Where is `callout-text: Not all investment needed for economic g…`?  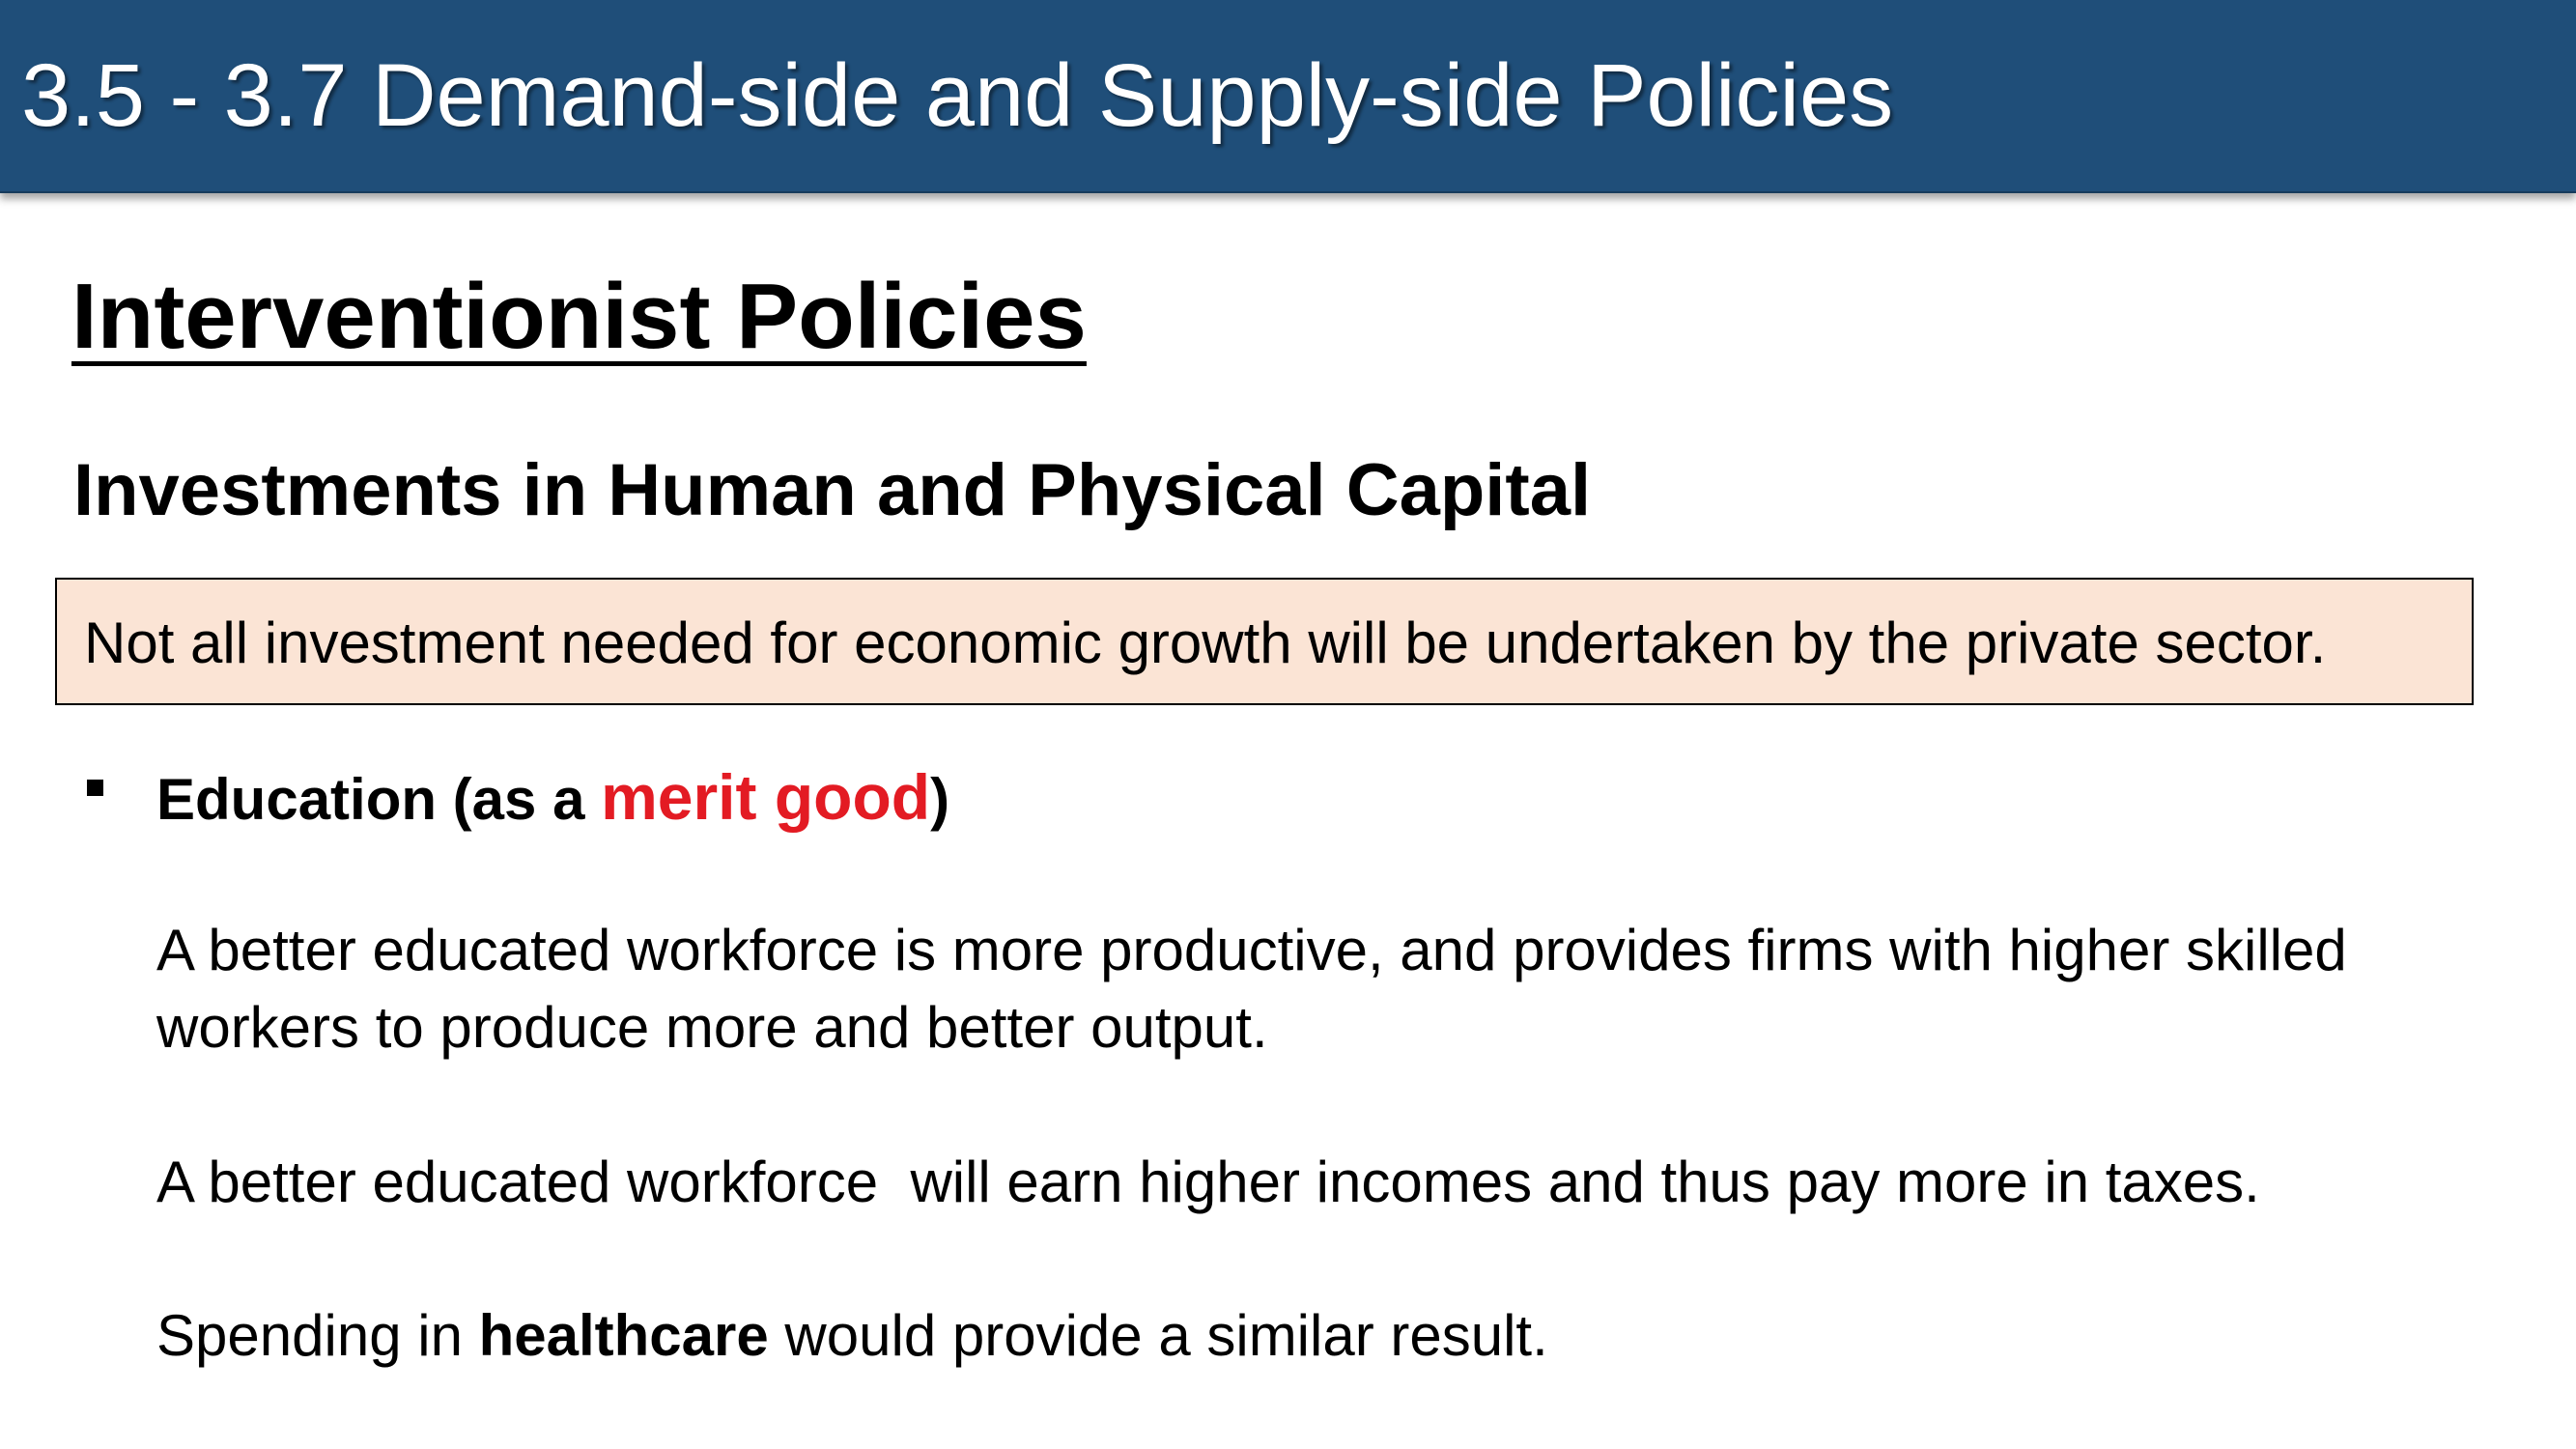 callout-text: Not all investment needed for economic g… is located at coordinates (1205, 643).